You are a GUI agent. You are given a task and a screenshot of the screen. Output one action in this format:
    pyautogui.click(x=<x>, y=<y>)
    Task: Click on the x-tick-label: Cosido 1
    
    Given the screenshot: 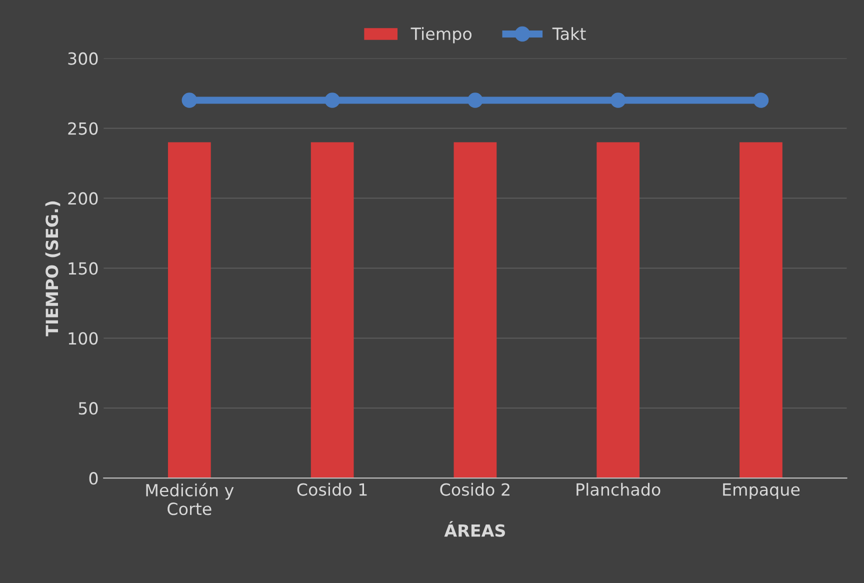 What is the action you would take?
    pyautogui.click(x=332, y=489)
    